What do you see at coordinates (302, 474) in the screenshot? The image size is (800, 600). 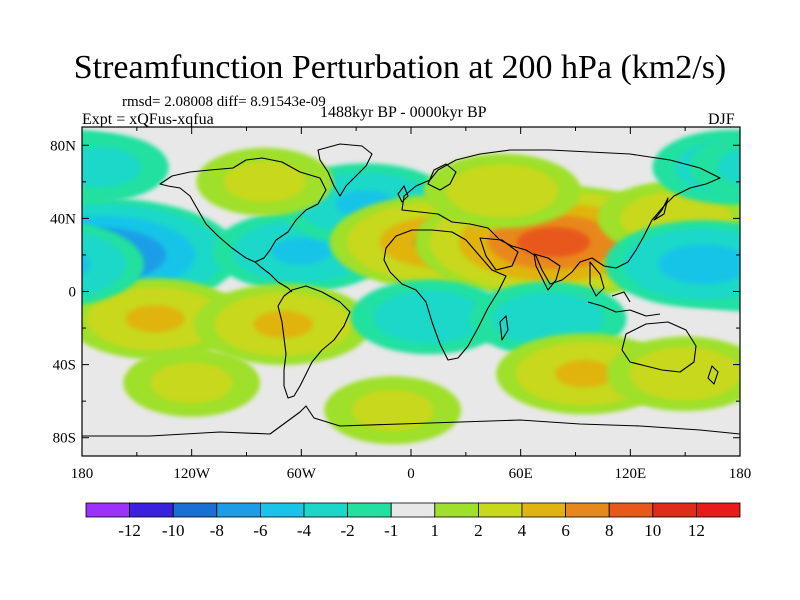 I see `x-tick-label: 60W` at bounding box center [302, 474].